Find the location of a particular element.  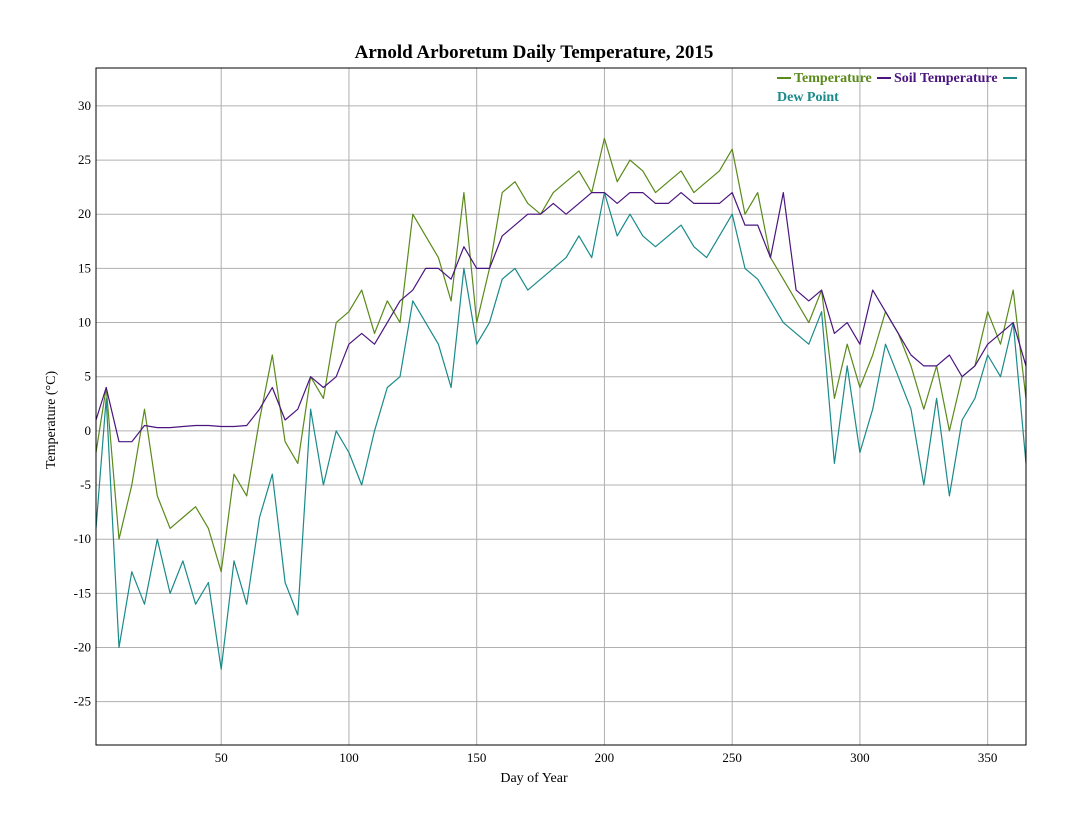

x-tick-label: 150 is located at coordinates (477, 757).